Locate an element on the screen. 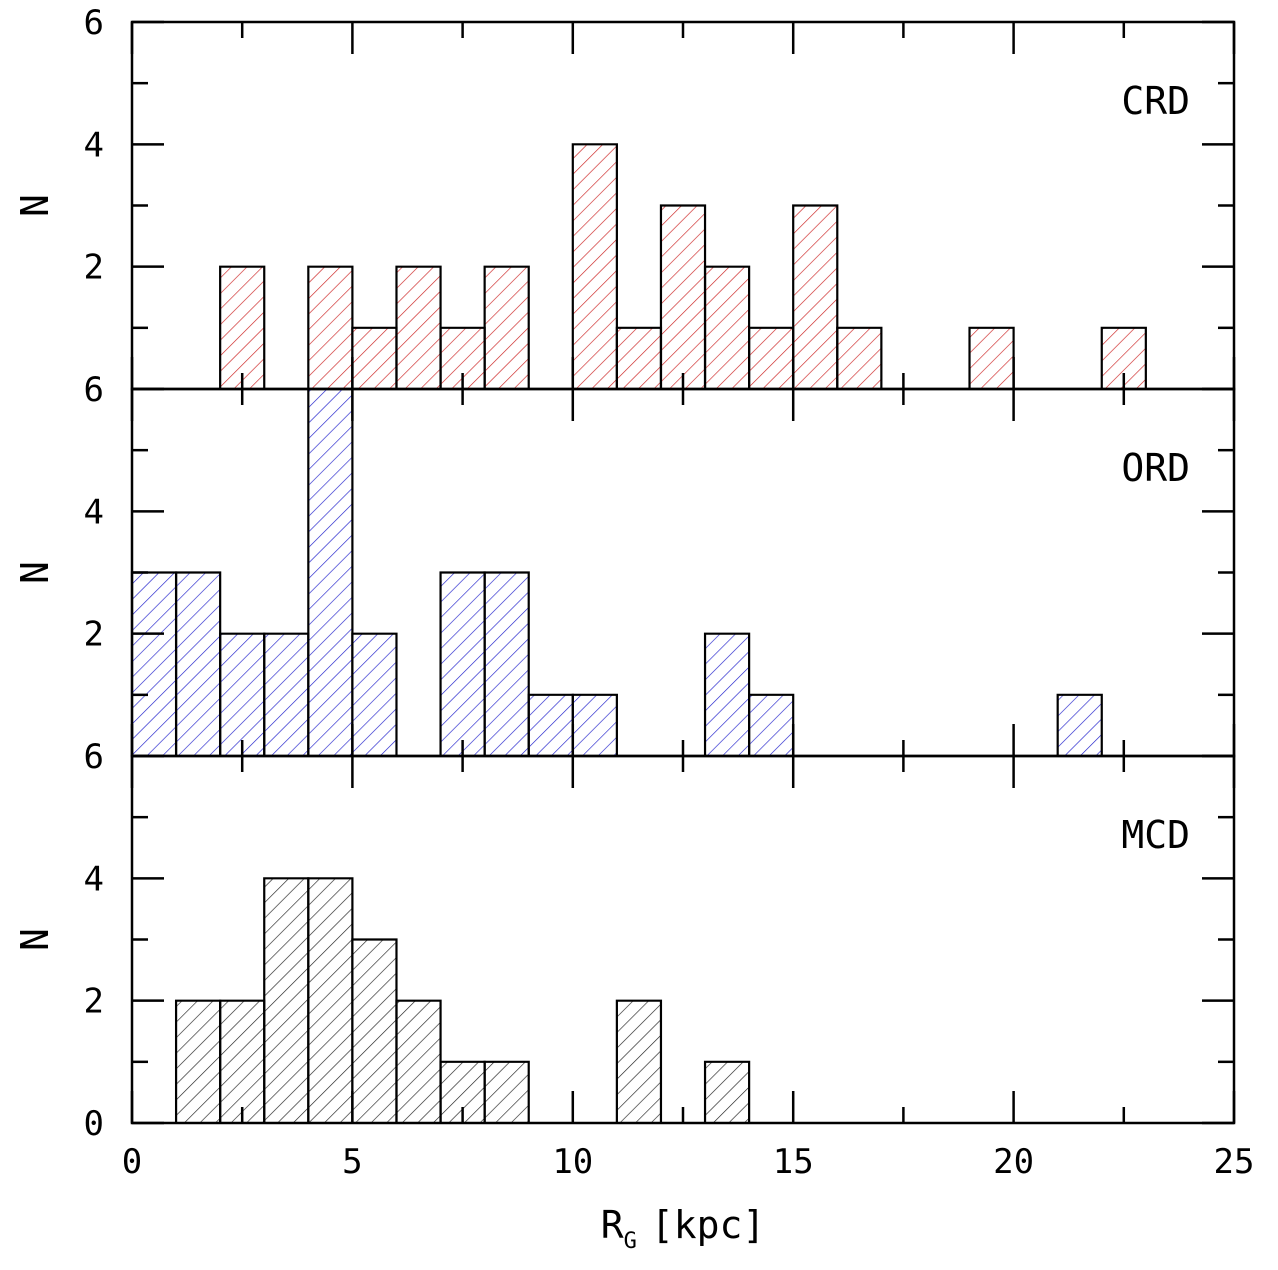 This screenshot has height=1270, width=1278. panel-label: ORD is located at coordinates (1155, 468).